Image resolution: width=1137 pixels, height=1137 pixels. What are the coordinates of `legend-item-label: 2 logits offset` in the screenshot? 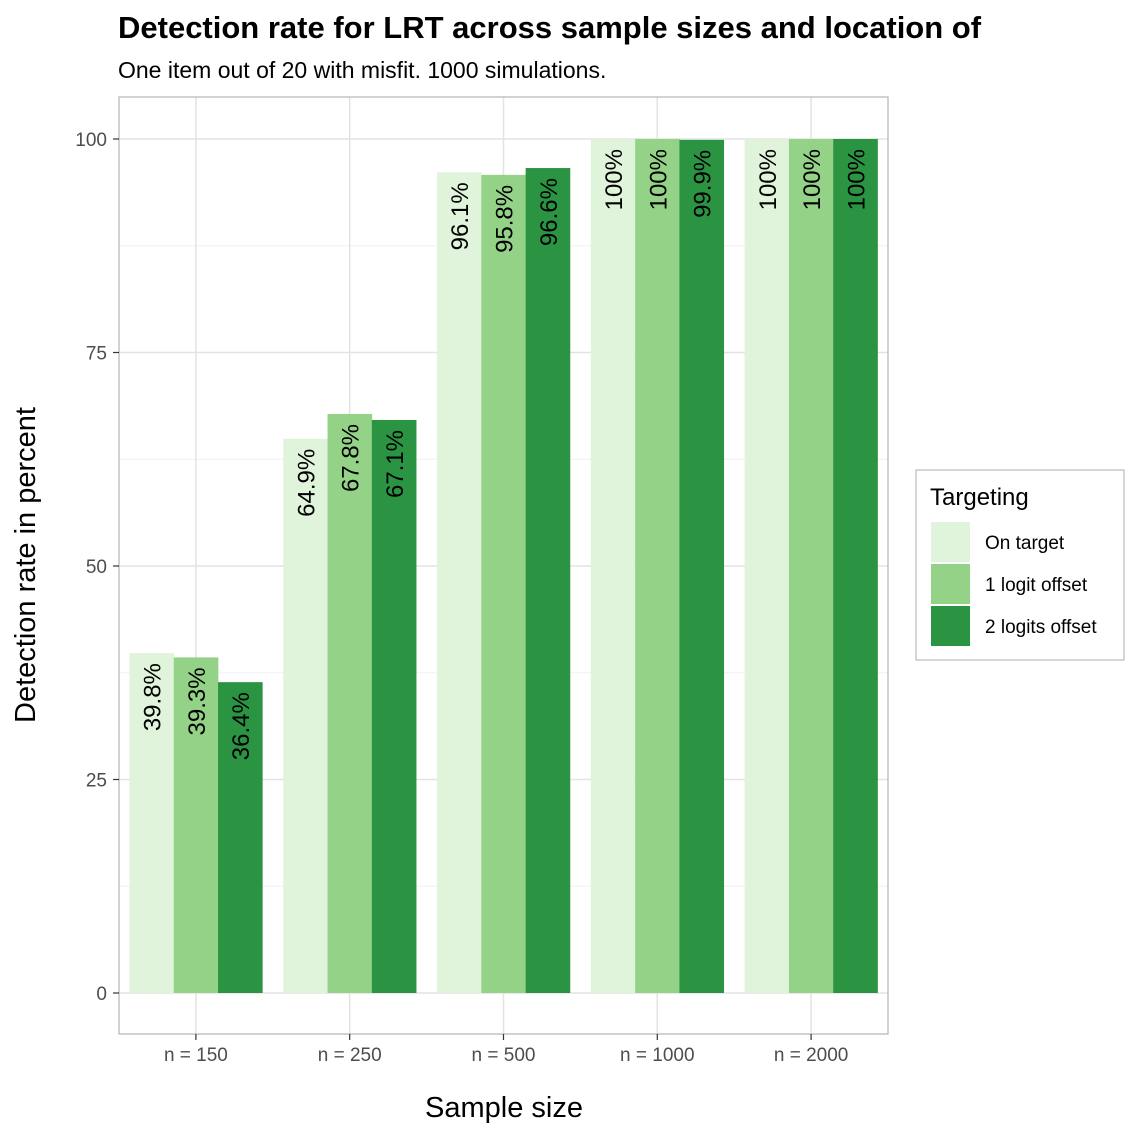 It's located at (1041, 627).